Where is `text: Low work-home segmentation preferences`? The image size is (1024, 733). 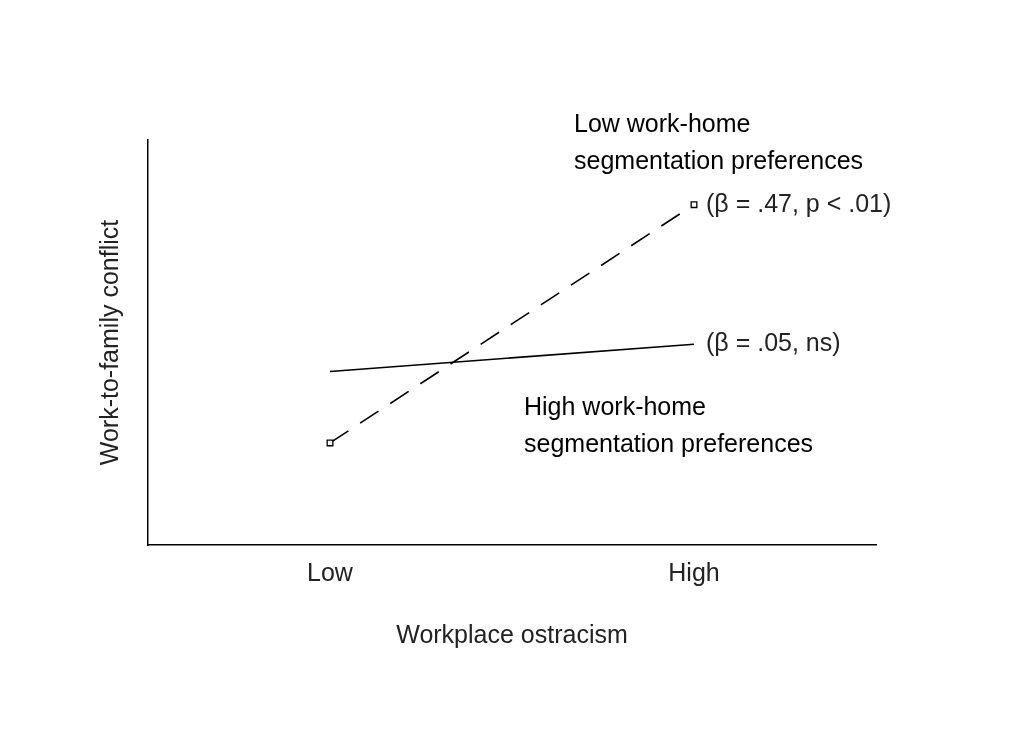
text: Low work-home segmentation preferences is located at coordinates (719, 141).